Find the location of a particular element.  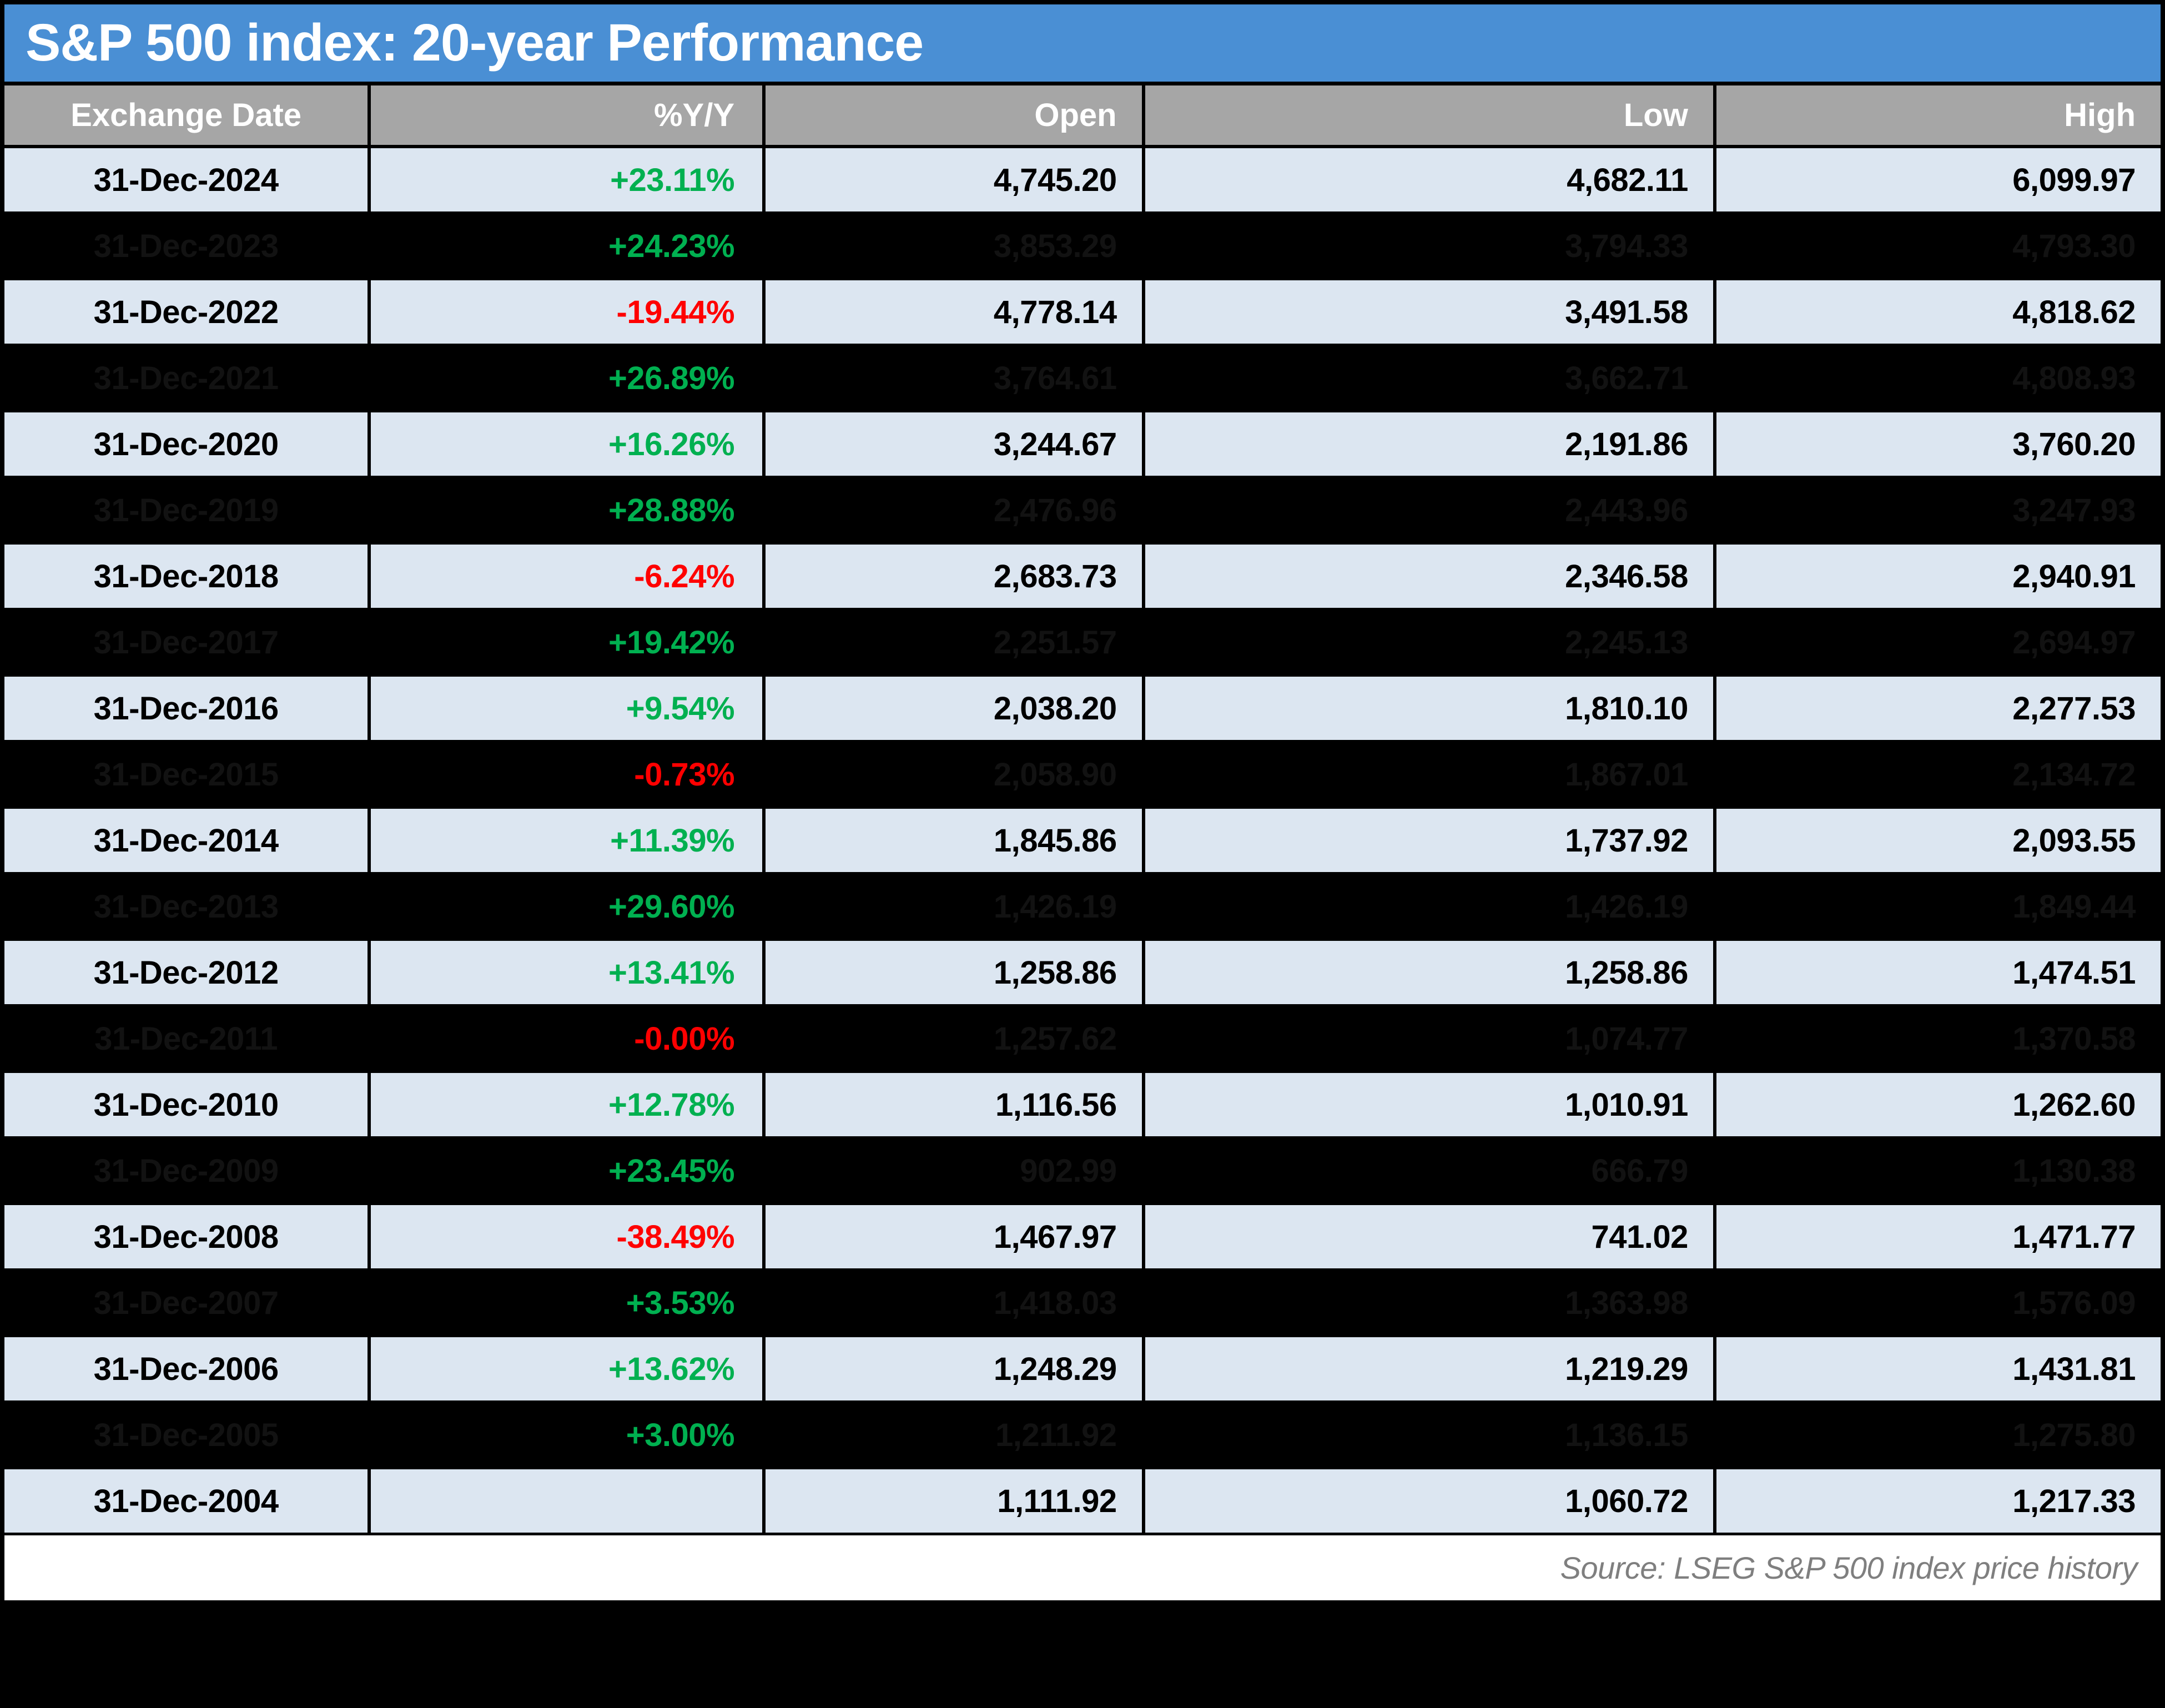

cell-open: 2,038.20 is located at coordinates (955, 708).